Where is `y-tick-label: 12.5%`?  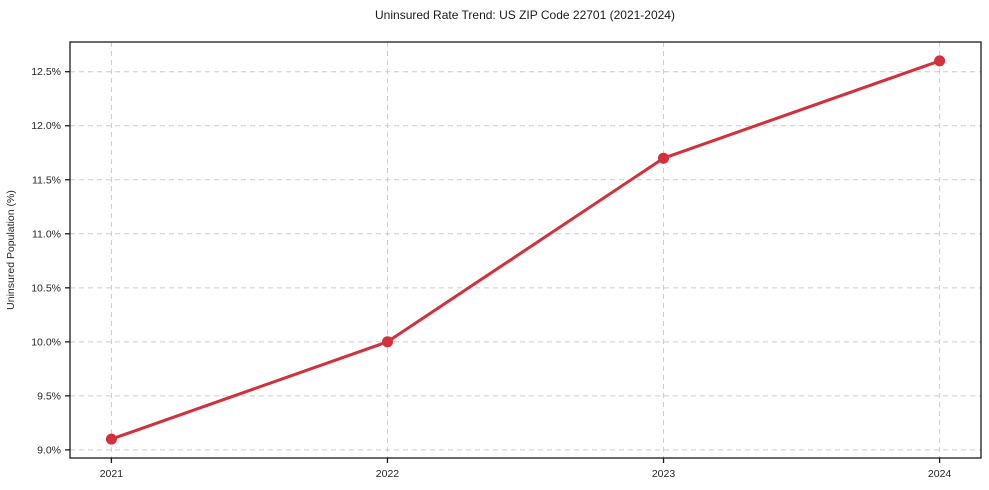 y-tick-label: 12.5% is located at coordinates (46, 72).